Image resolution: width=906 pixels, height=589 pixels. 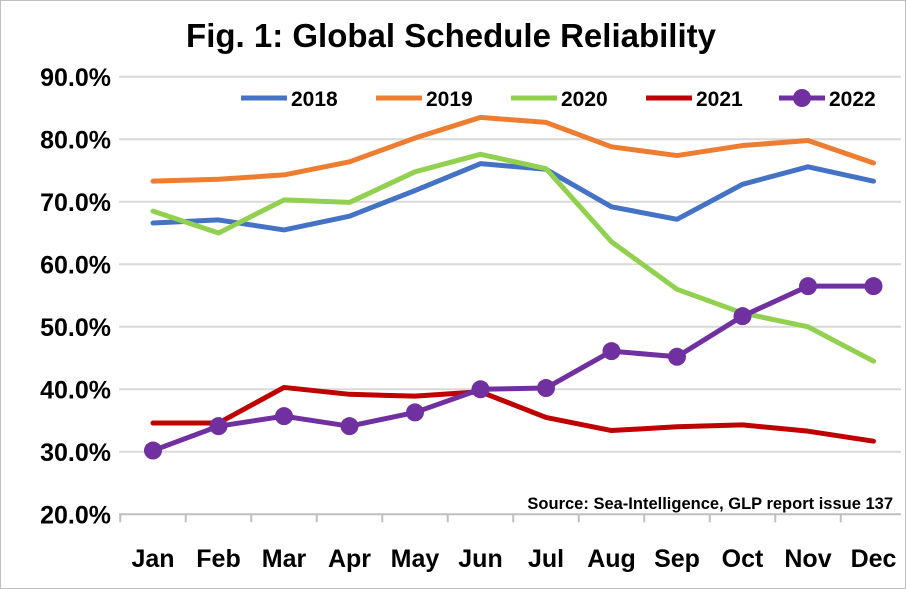 What do you see at coordinates (349, 559) in the screenshot?
I see `x-tick-label: Apr` at bounding box center [349, 559].